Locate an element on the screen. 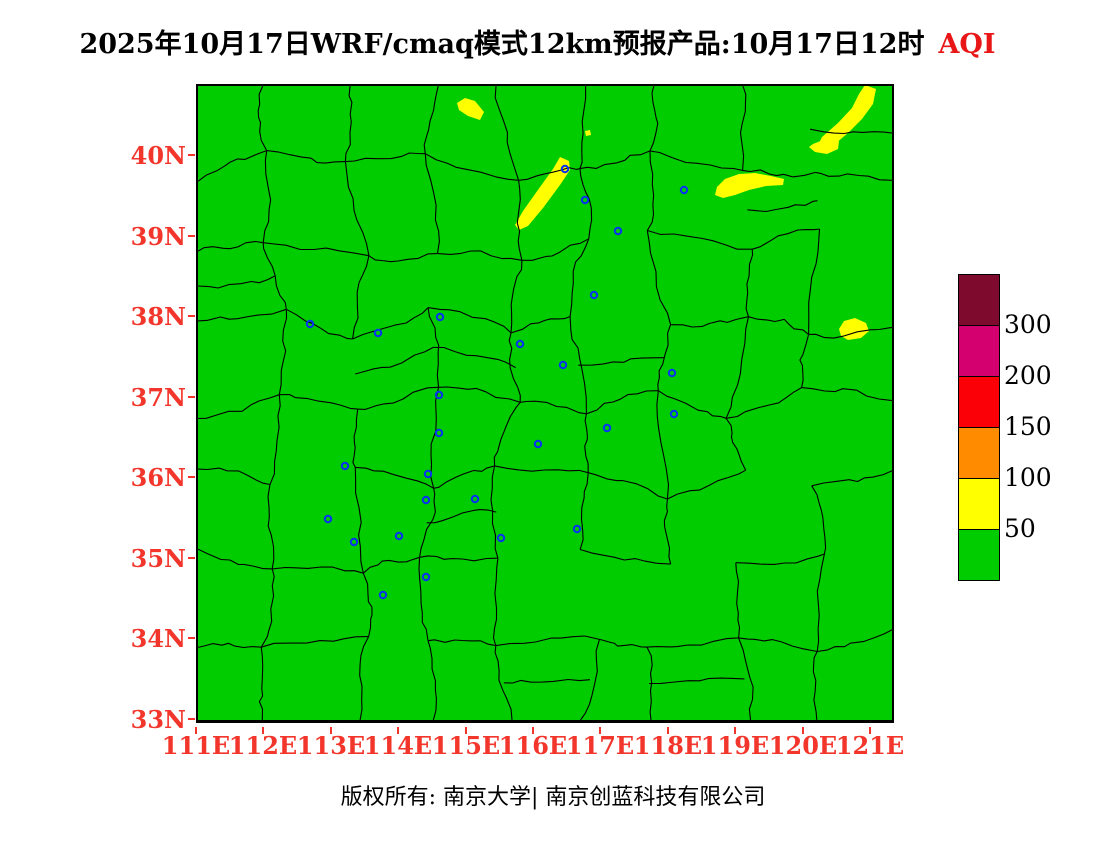 This screenshot has height=850, width=1100. y-axis-label: 34N is located at coordinates (158, 638).